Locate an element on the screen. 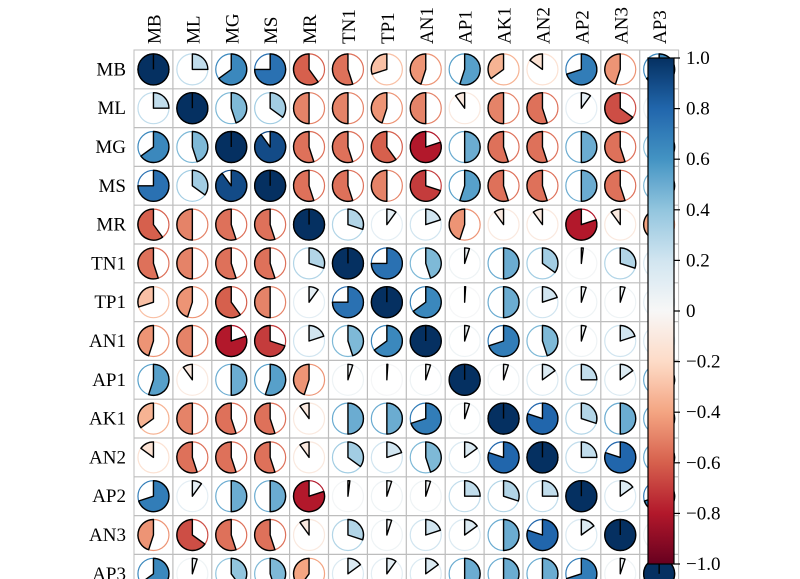 The image size is (800, 579). correlation-cell-MB-MS is located at coordinates (270, 69).